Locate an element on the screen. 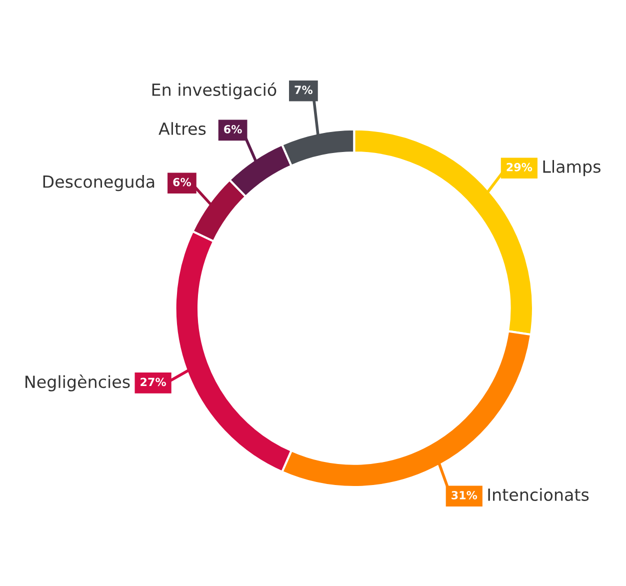 This screenshot has height=586, width=626. slice-label: Llamps is located at coordinates (571, 168).